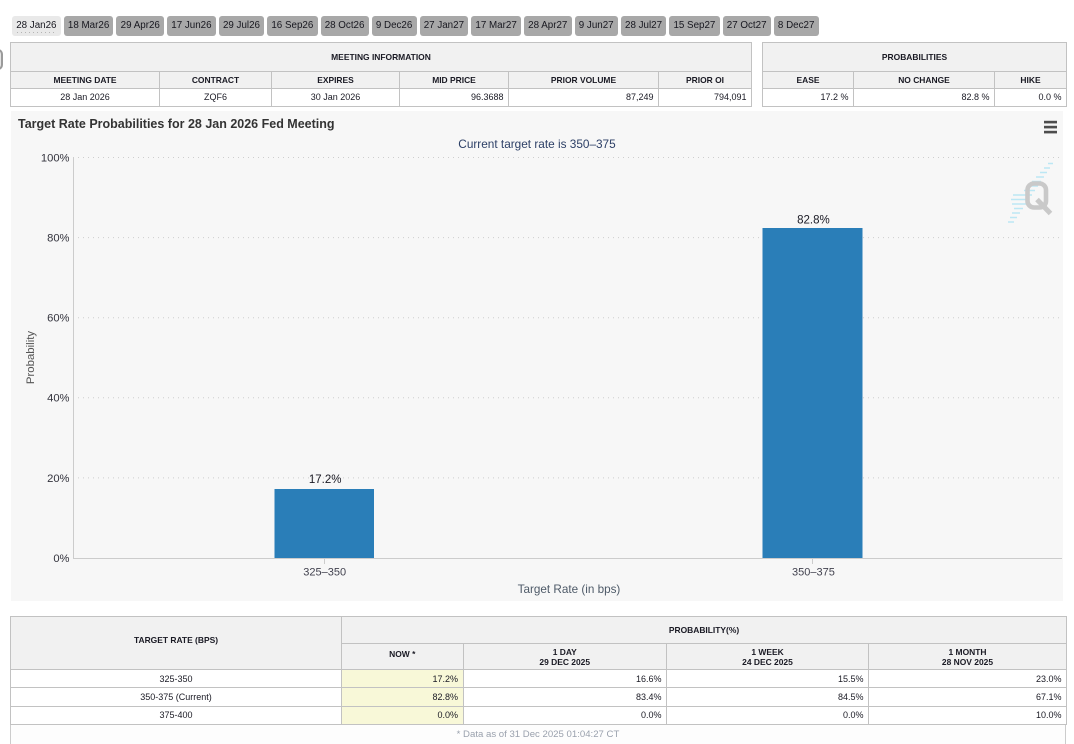 This screenshot has height=744, width=1074. Describe the element at coordinates (58, 319) in the screenshot. I see `svg-text: 60%` at that location.